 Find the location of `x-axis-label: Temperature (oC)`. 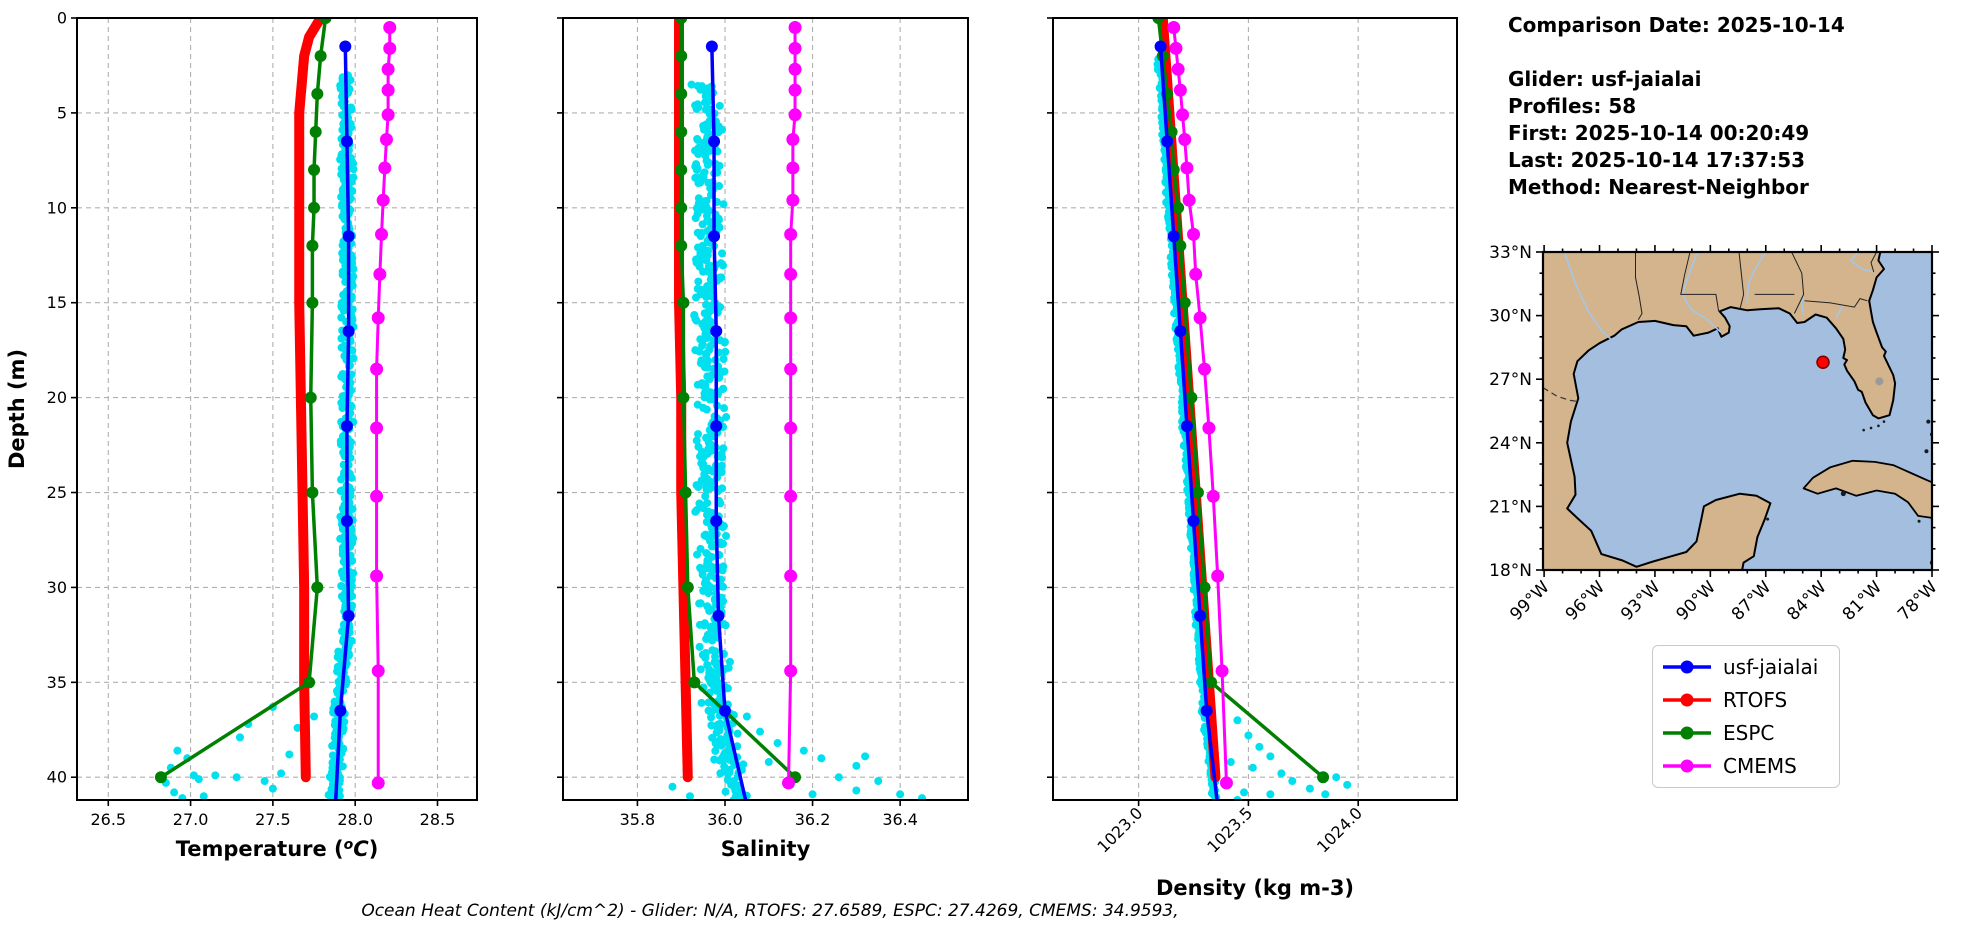

x-axis-label: Temperature (oC) is located at coordinates (277, 849).